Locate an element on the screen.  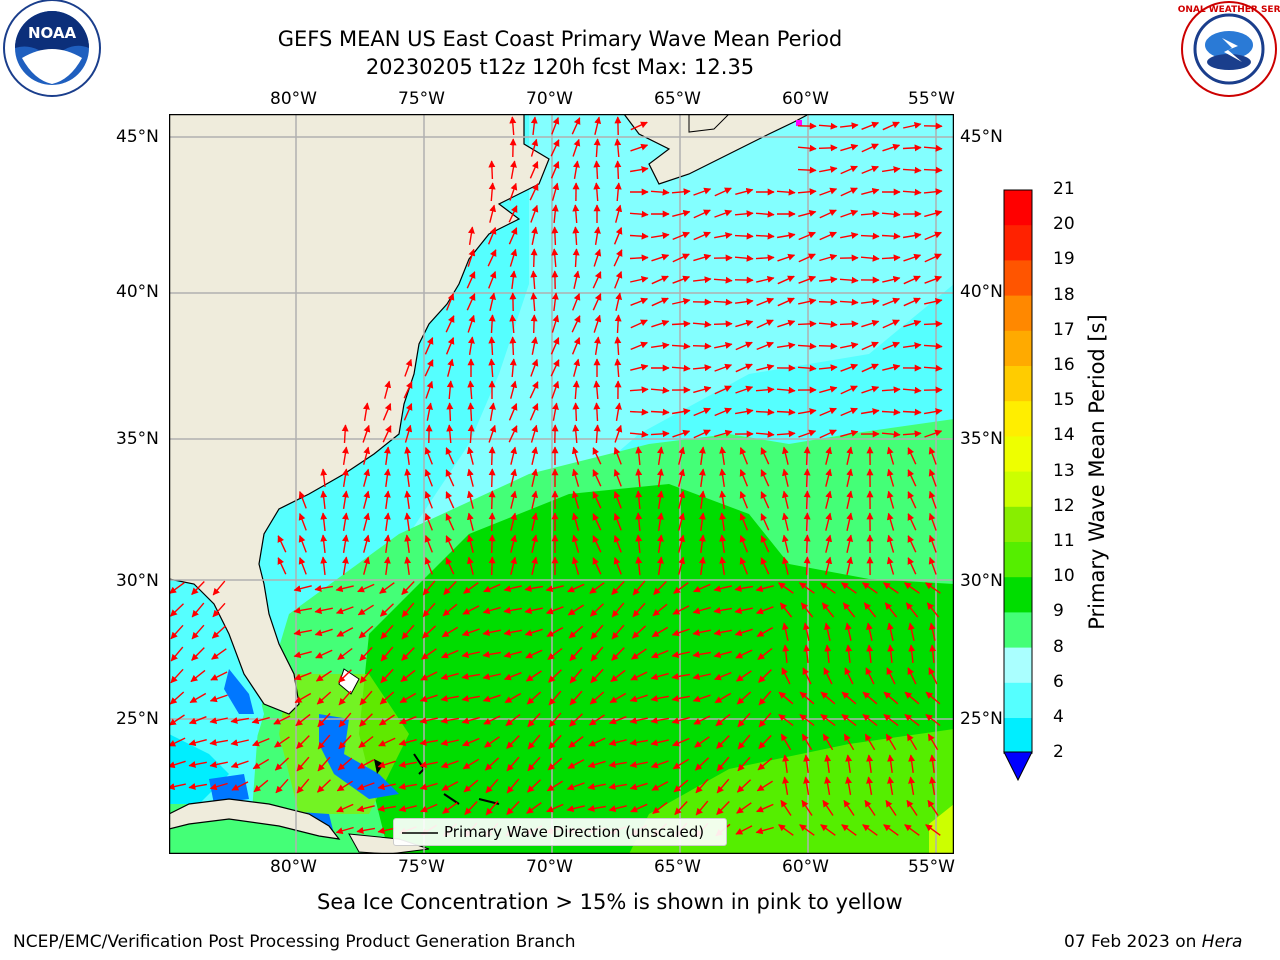
lat-label-left-45n: 45°N is located at coordinates (137, 137).